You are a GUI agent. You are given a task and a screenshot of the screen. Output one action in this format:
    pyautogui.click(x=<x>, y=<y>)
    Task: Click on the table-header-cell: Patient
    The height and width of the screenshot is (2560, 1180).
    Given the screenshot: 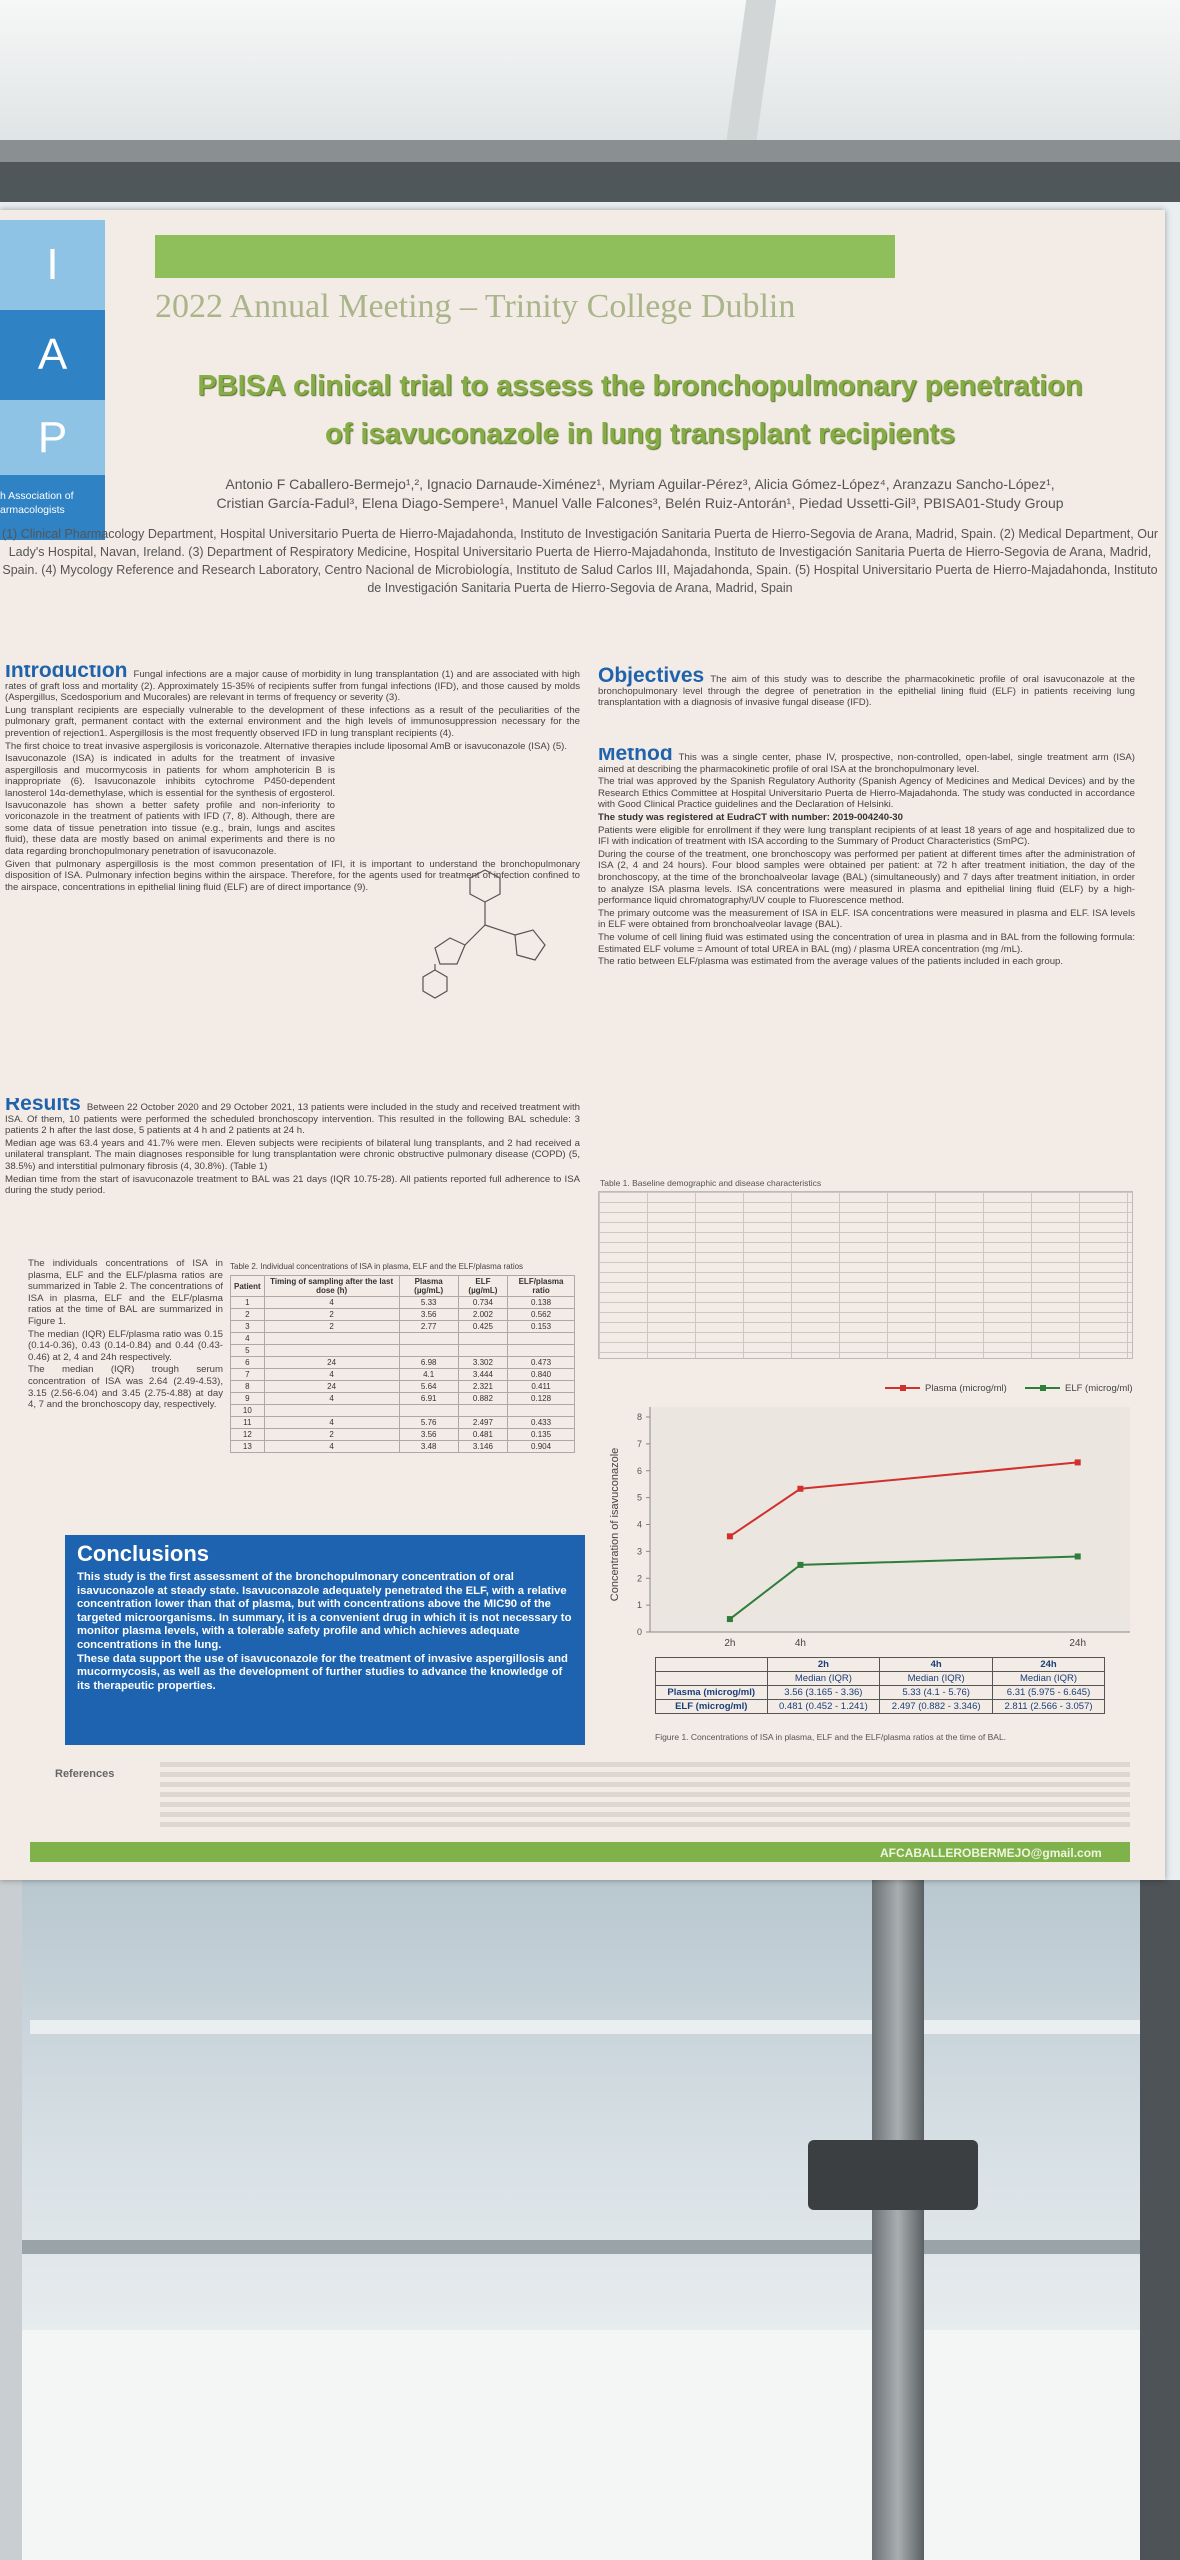 What is the action you would take?
    pyautogui.click(x=247, y=1286)
    